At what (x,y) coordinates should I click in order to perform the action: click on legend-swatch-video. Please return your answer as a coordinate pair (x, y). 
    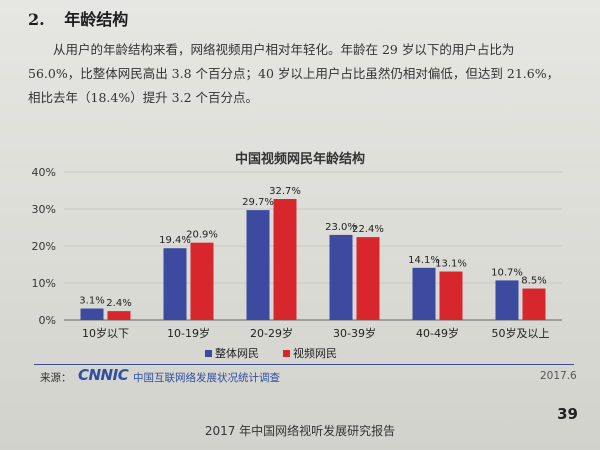
    Looking at the image, I should click on (286, 353).